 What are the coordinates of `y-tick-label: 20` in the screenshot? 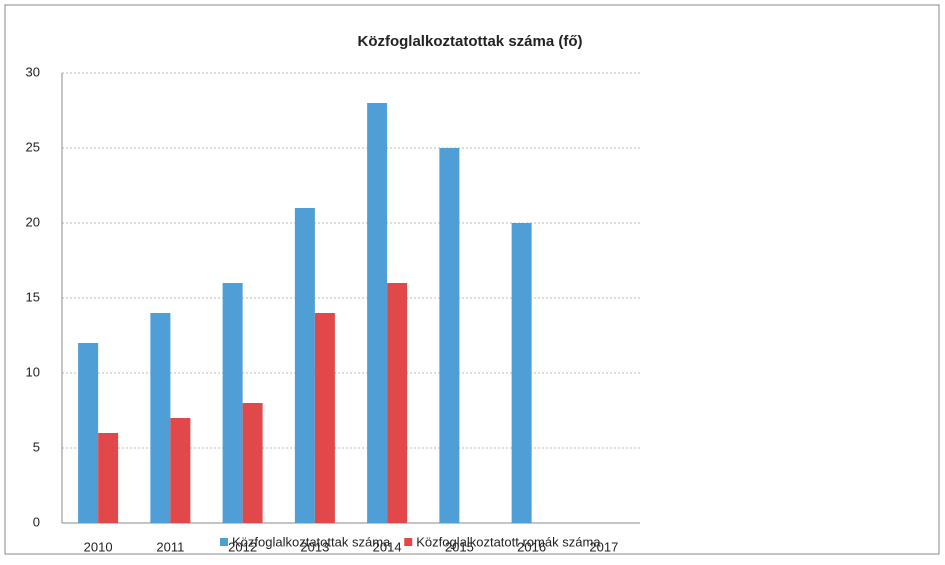 It's located at (33, 221).